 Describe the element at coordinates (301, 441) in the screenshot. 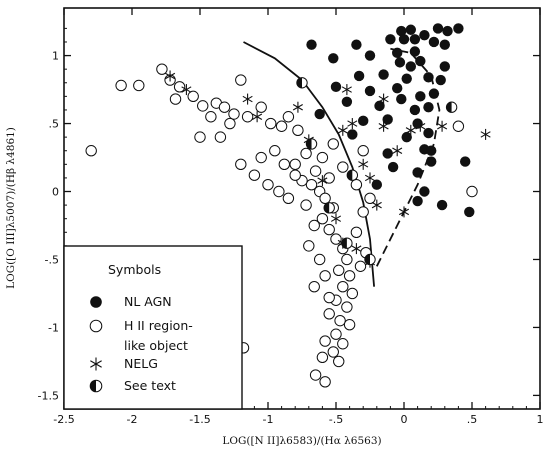

I see `x-axis-label: LOG([N II]λ6583)/(Hα λ6563)` at that location.